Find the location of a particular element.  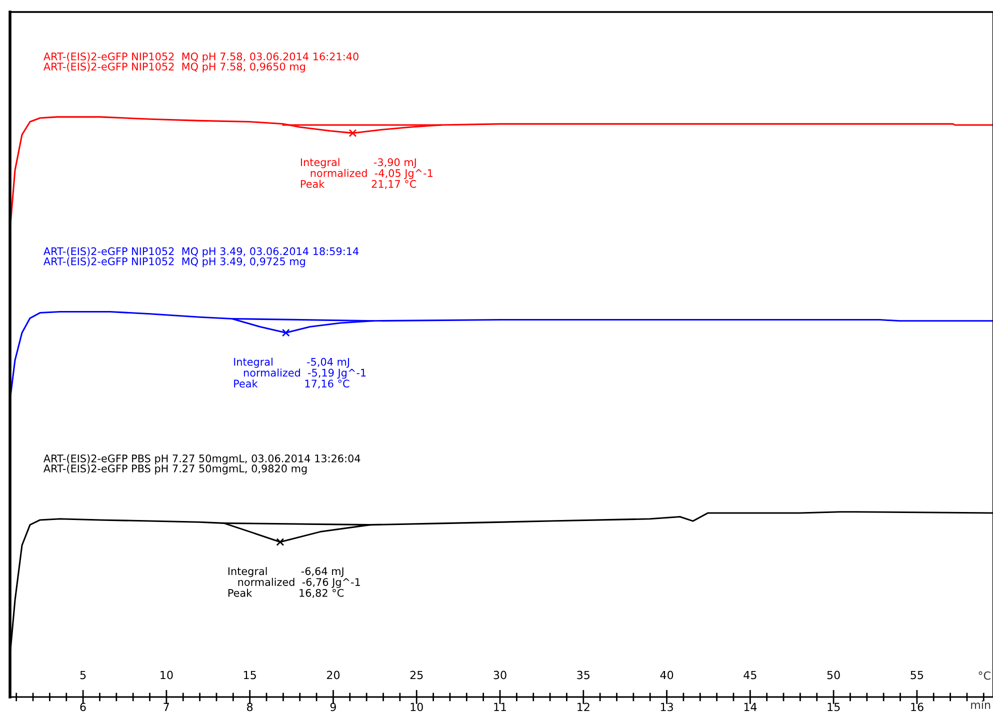

x-tick-label: 15 is located at coordinates (250, 675).